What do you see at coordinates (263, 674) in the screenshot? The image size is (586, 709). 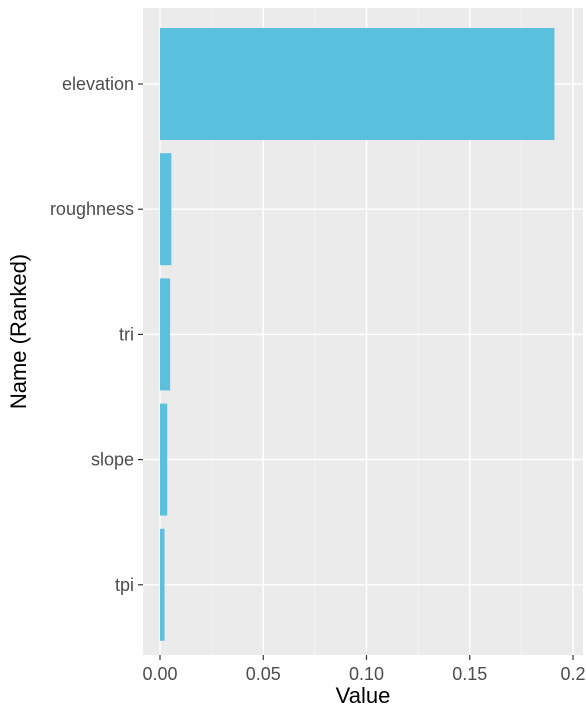 I see `x-tick-label: 0.05` at bounding box center [263, 674].